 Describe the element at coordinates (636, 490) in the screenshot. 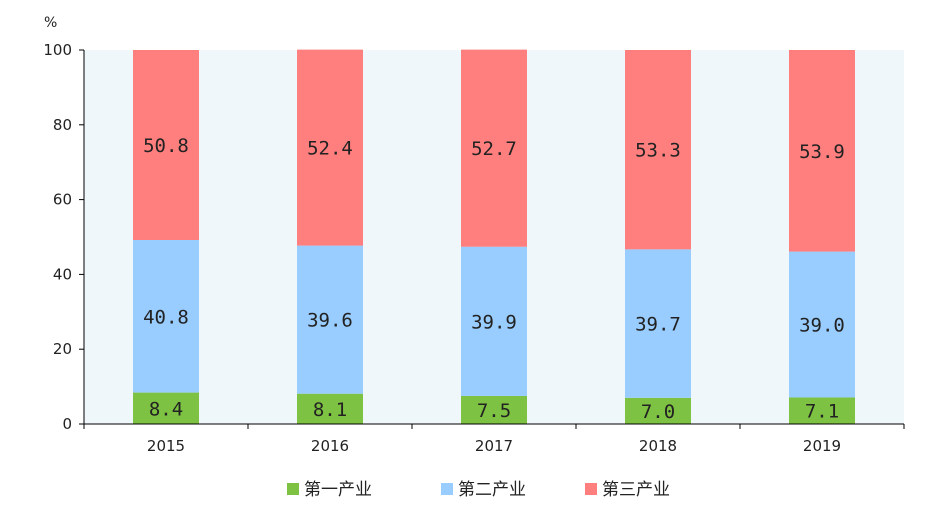

I see `legend-label: 第三产业` at that location.